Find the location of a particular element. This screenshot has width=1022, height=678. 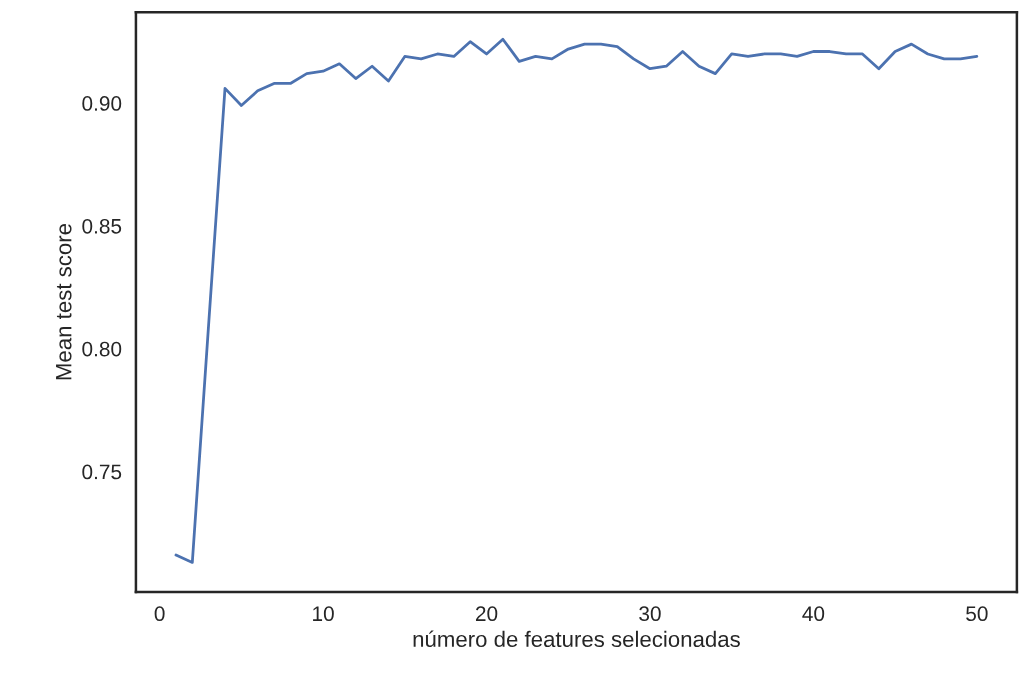

y-tick-label: 0.80 is located at coordinates (102, 349).